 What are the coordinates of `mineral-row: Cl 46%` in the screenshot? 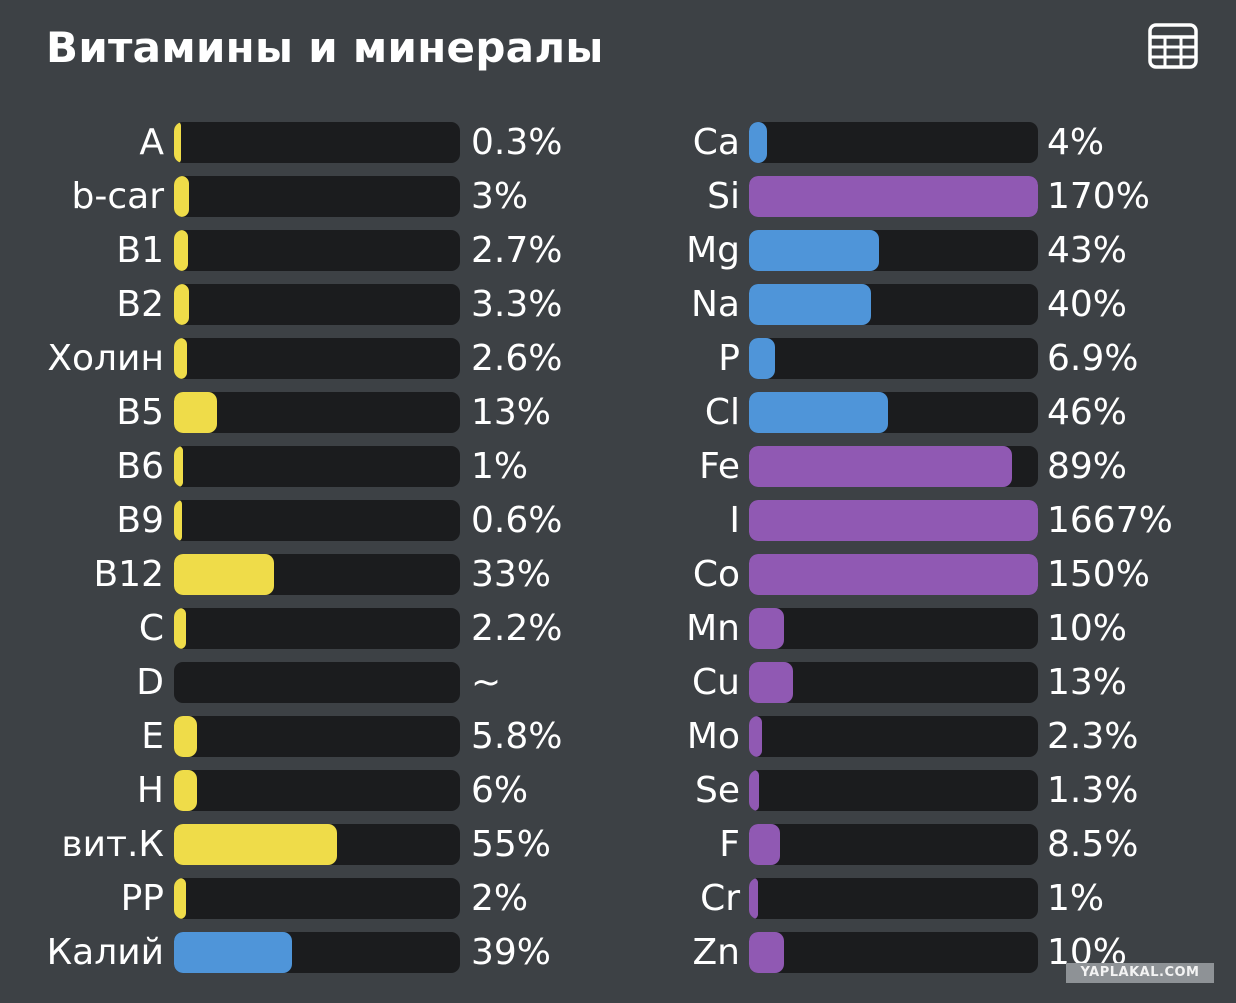 It's located at (918, 415).